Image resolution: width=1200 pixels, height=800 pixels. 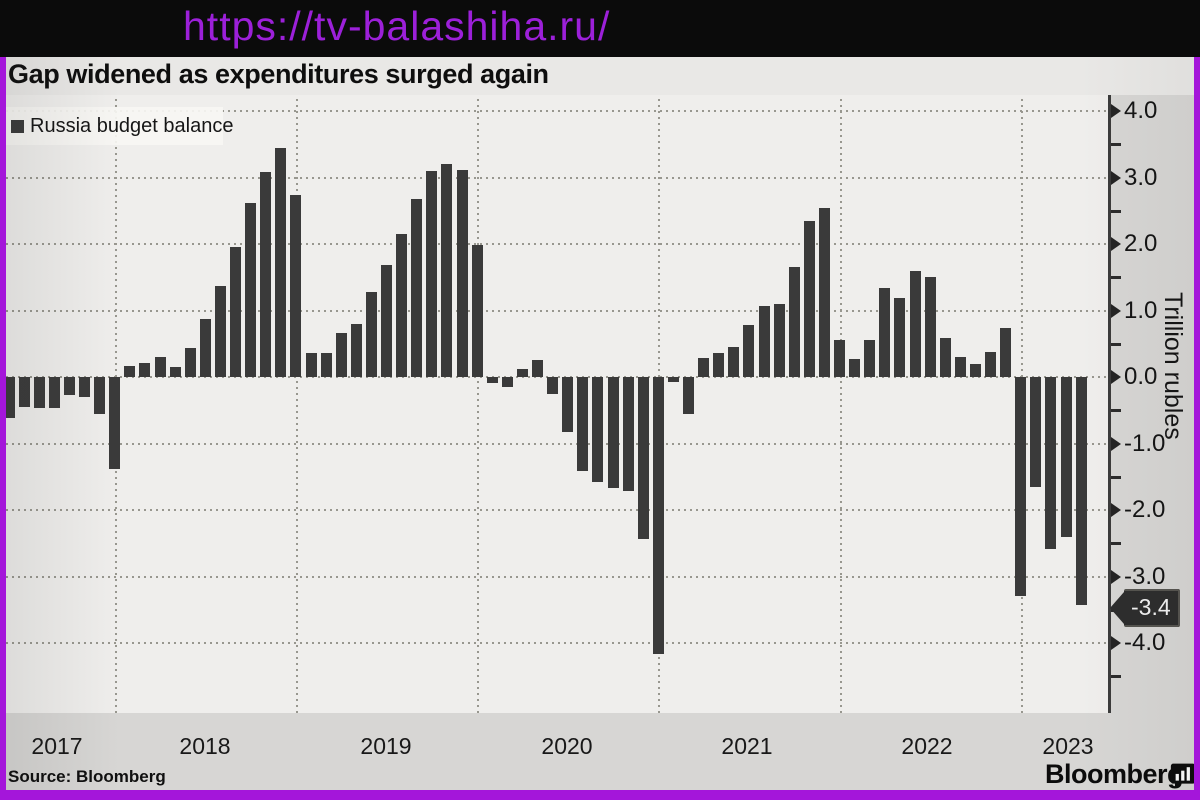 I want to click on legend-label: Russia budget balance, so click(x=132, y=125).